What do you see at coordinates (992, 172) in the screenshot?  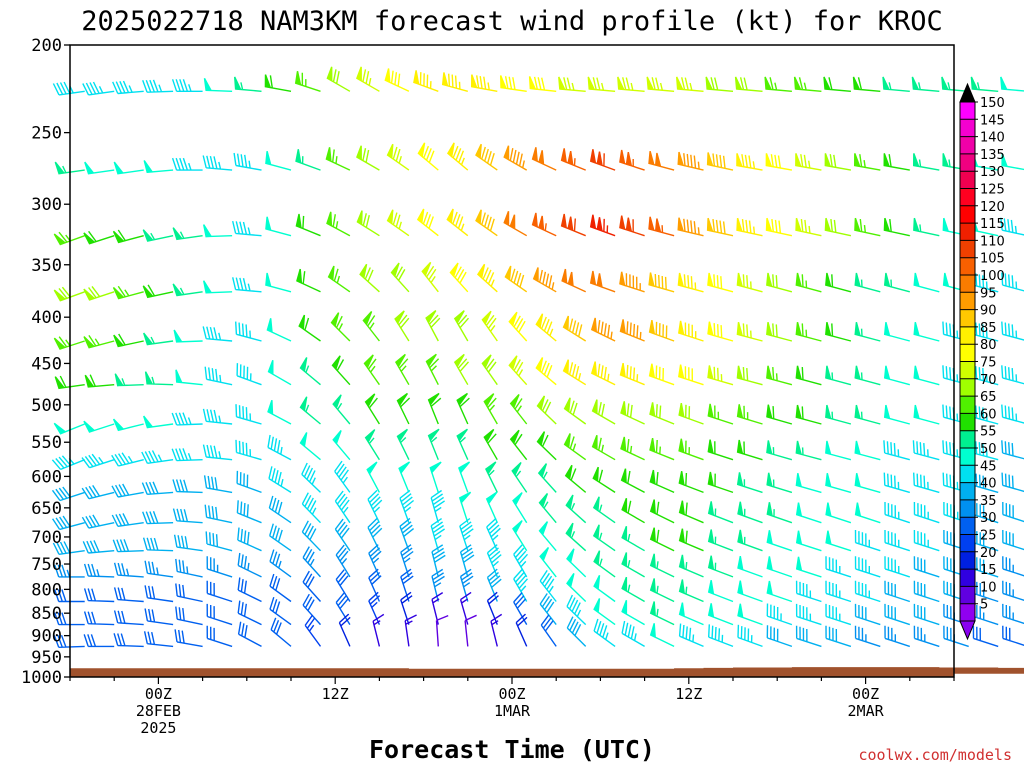 I see `colorbar-tick-label: 130` at bounding box center [992, 172].